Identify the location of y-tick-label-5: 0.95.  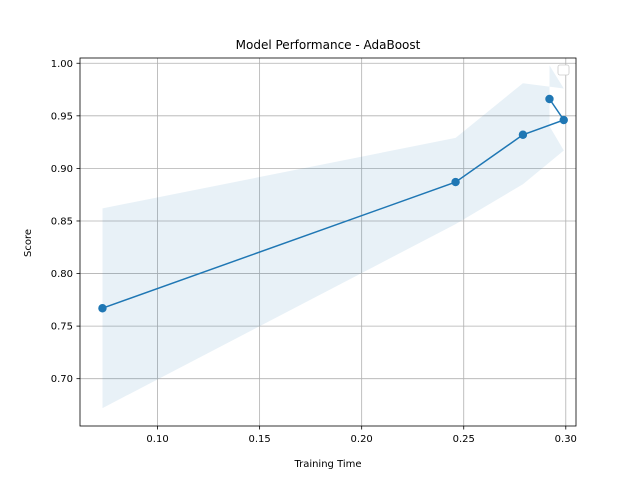
(62, 116).